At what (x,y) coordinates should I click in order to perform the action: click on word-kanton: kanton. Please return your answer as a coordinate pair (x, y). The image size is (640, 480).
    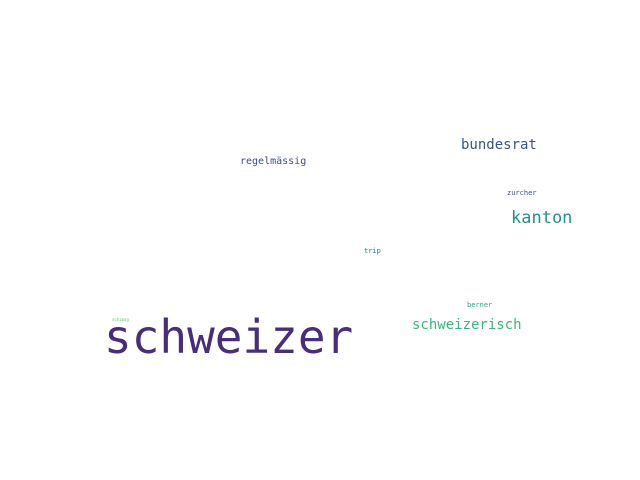
    Looking at the image, I should click on (542, 218).